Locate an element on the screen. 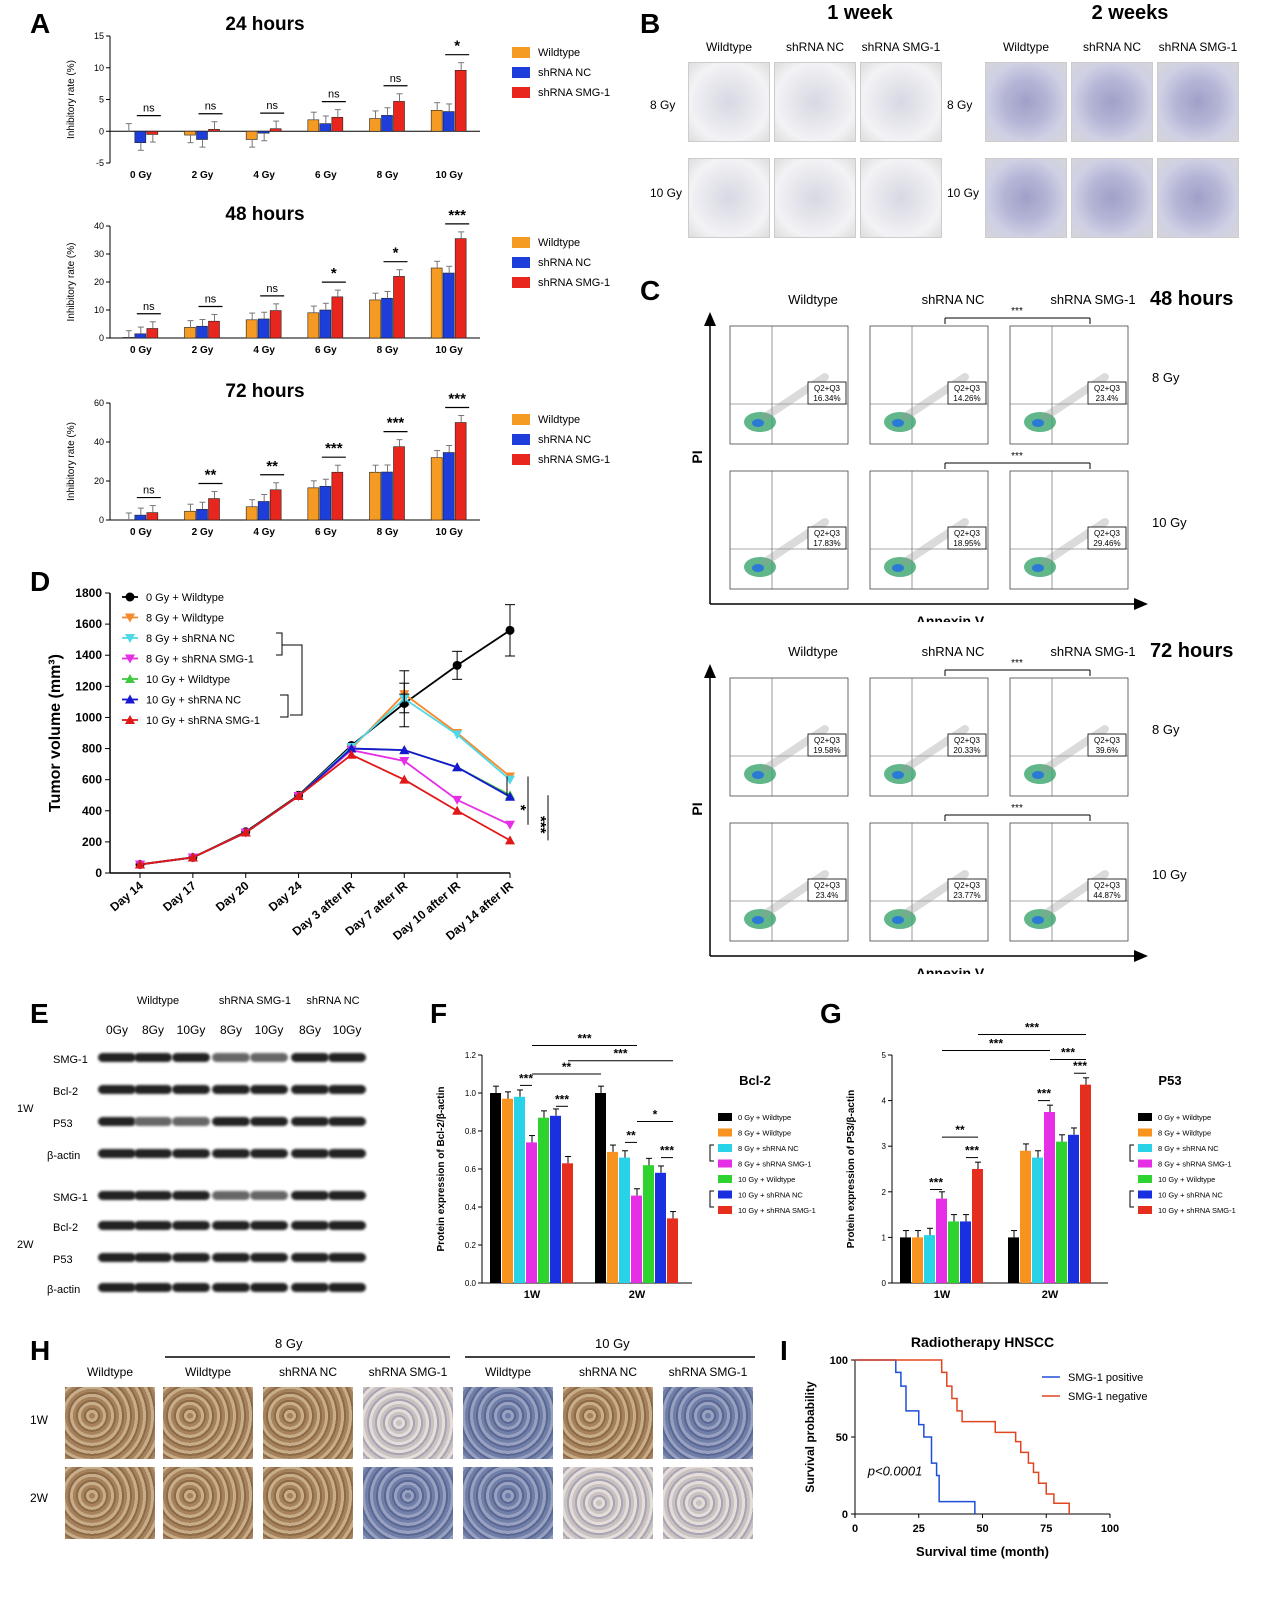 The height and width of the screenshot is (1600, 1285). sig-label: ns is located at coordinates (211, 299).